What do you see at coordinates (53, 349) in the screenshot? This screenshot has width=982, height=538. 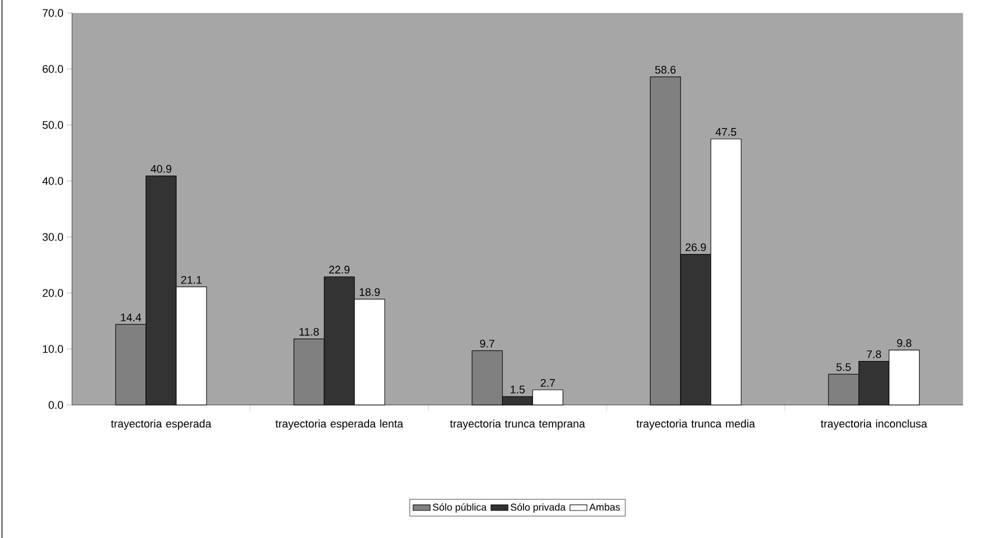 I see `y-tick-label: 10.0` at bounding box center [53, 349].